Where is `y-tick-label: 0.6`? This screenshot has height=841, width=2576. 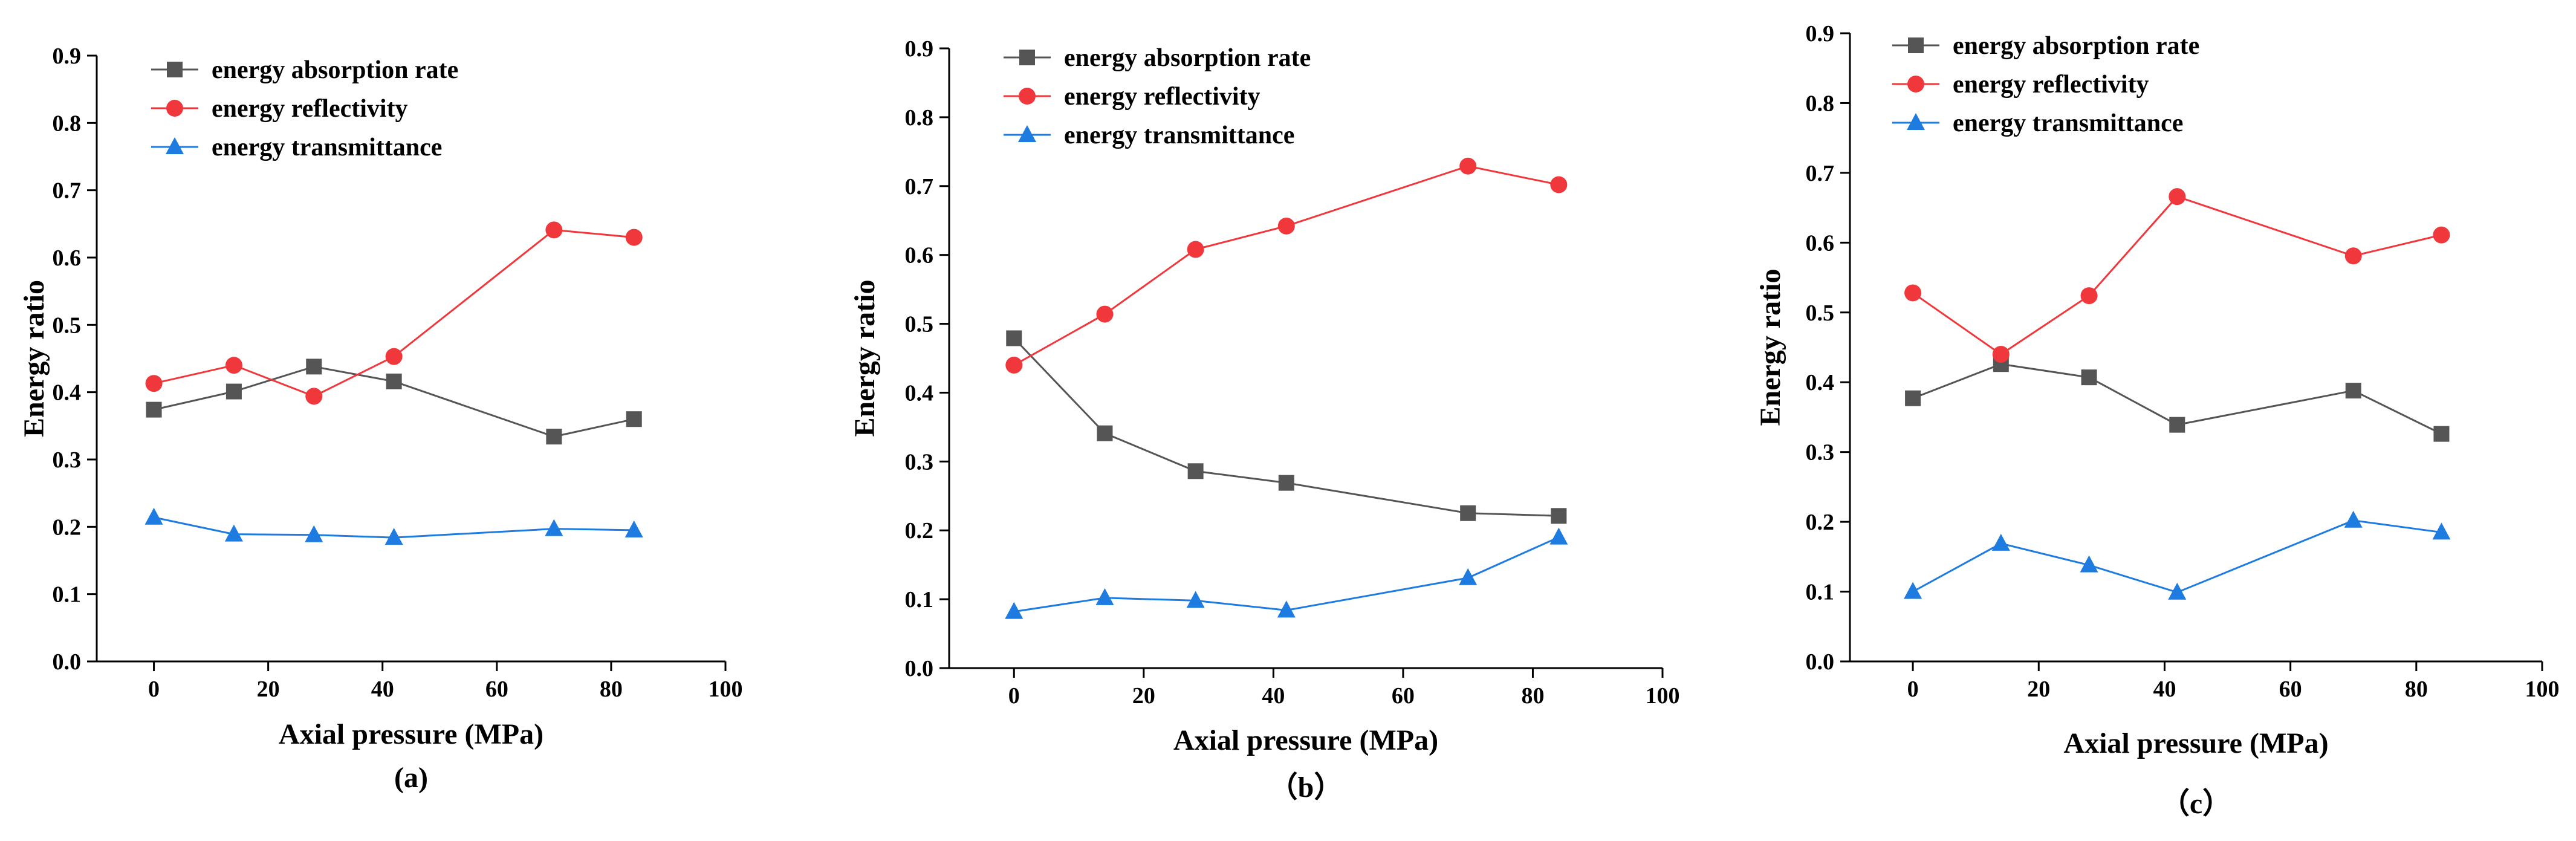 y-tick-label: 0.6 is located at coordinates (920, 255).